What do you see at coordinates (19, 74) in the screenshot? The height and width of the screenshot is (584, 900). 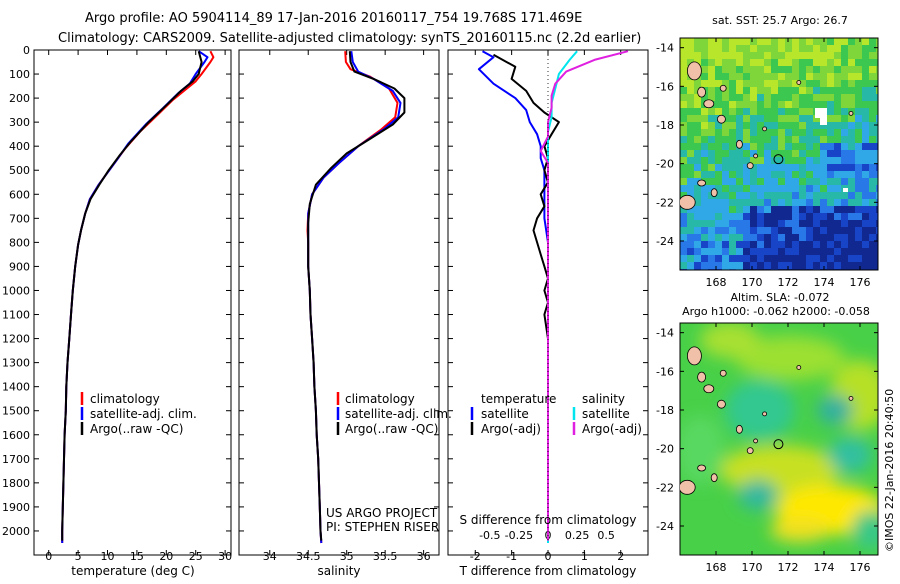 I see `y-tick-label: 100` at bounding box center [19, 74].